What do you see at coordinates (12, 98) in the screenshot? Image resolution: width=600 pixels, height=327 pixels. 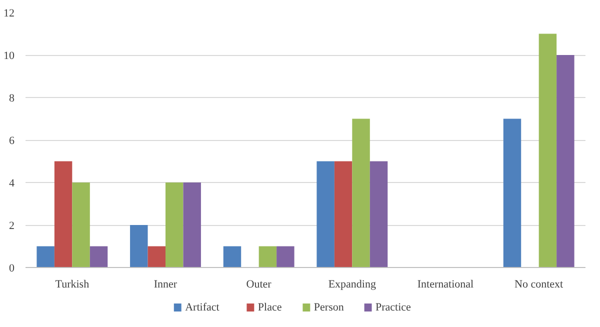 I see `y-tick-label: 8` at bounding box center [12, 98].